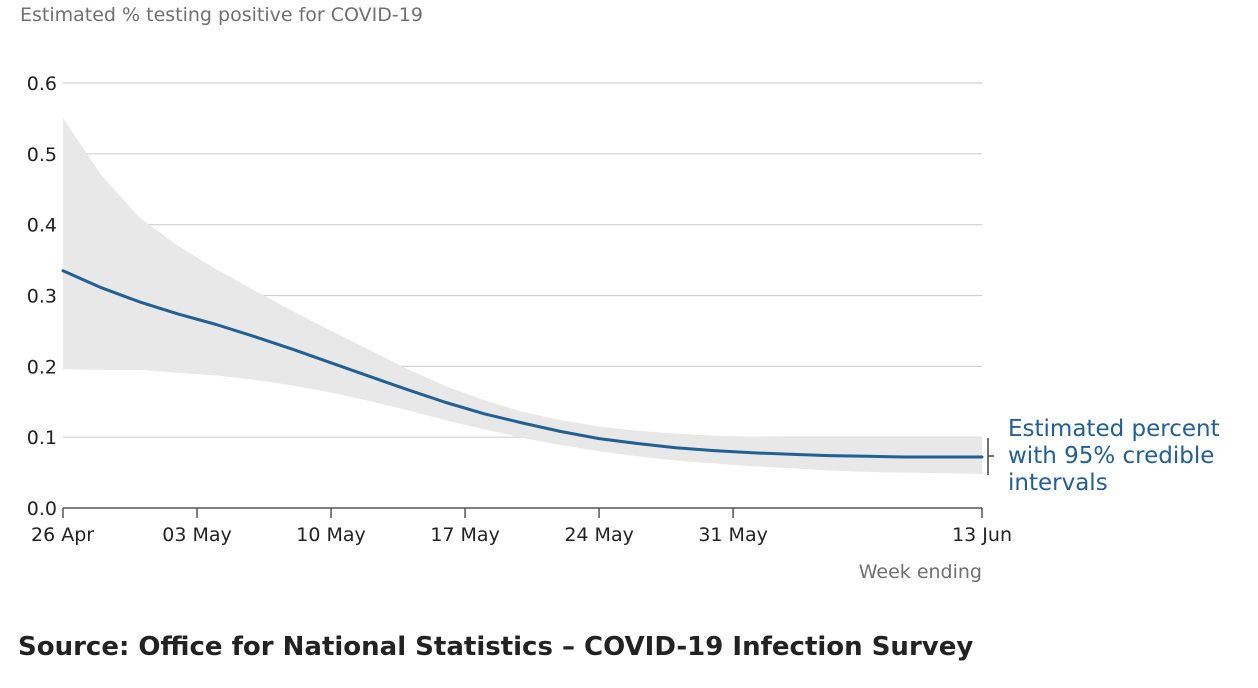 This screenshot has width=1258, height=688. I want to click on legend-line-2: with 95% credible, so click(1111, 456).